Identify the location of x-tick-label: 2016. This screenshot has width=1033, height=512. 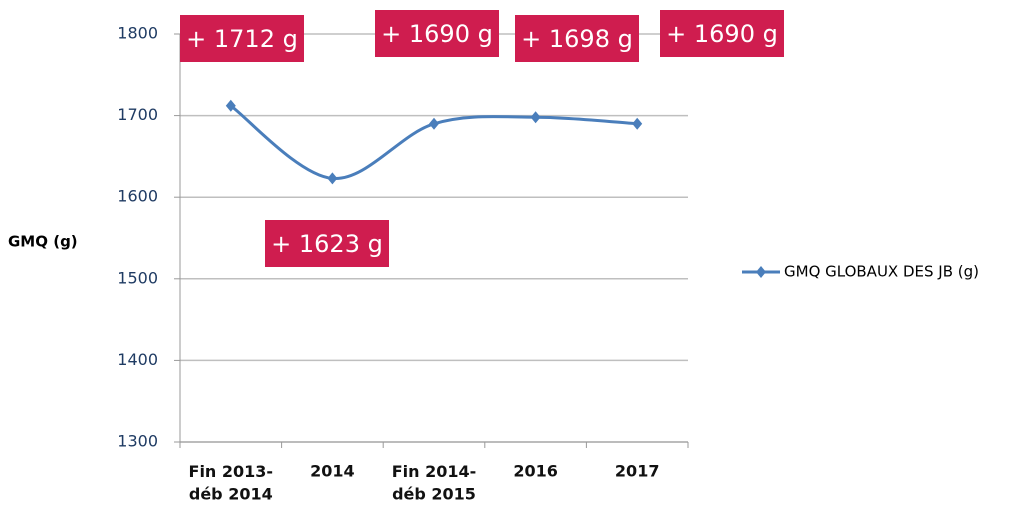
(535, 471).